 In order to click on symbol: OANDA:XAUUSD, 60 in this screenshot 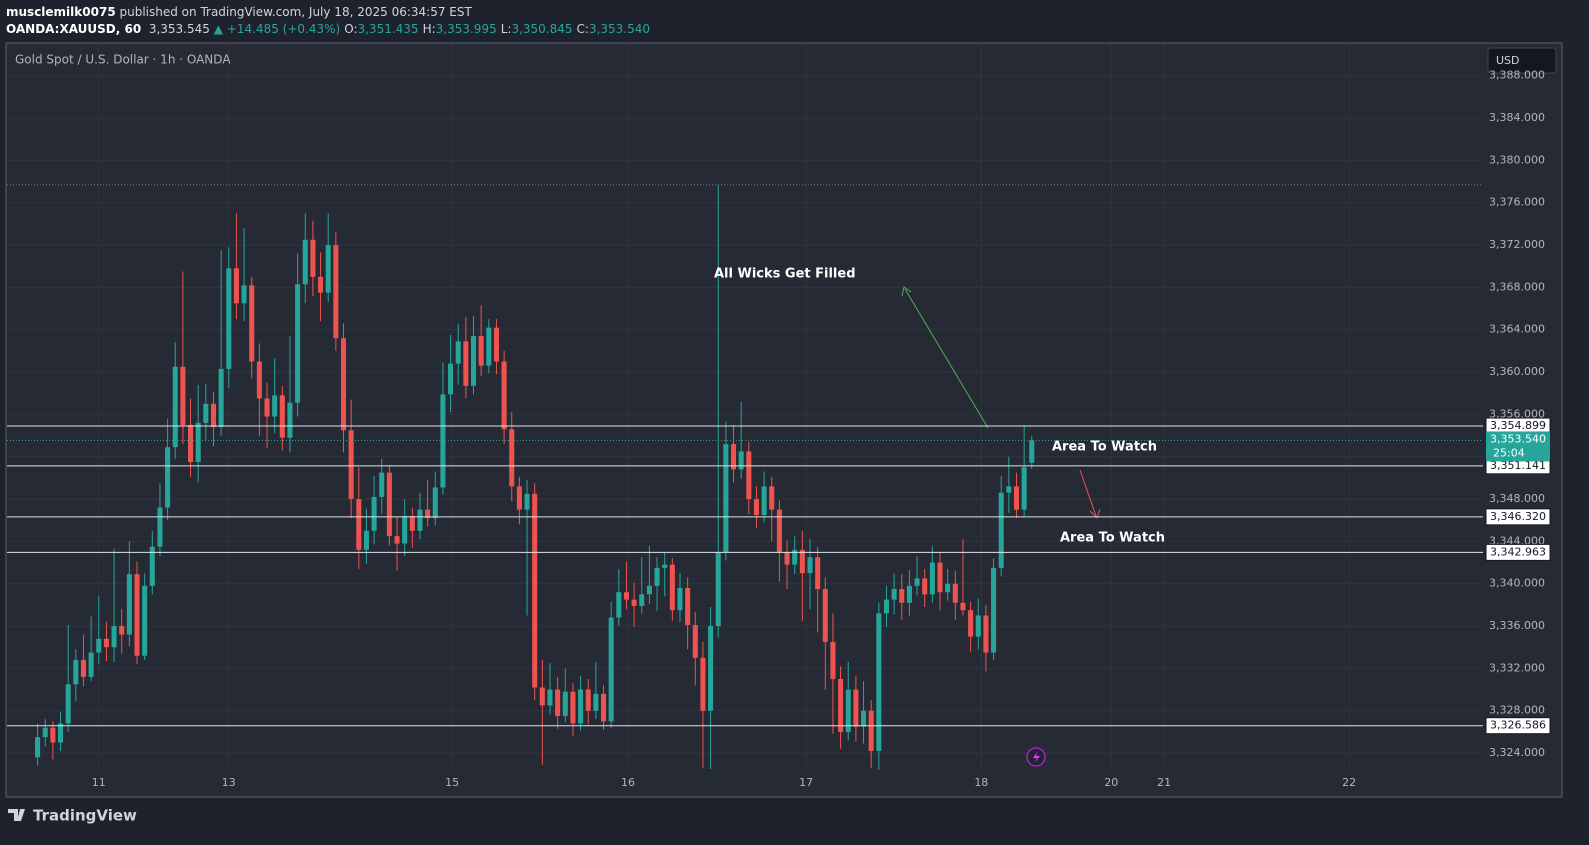, I will do `click(74, 29)`.